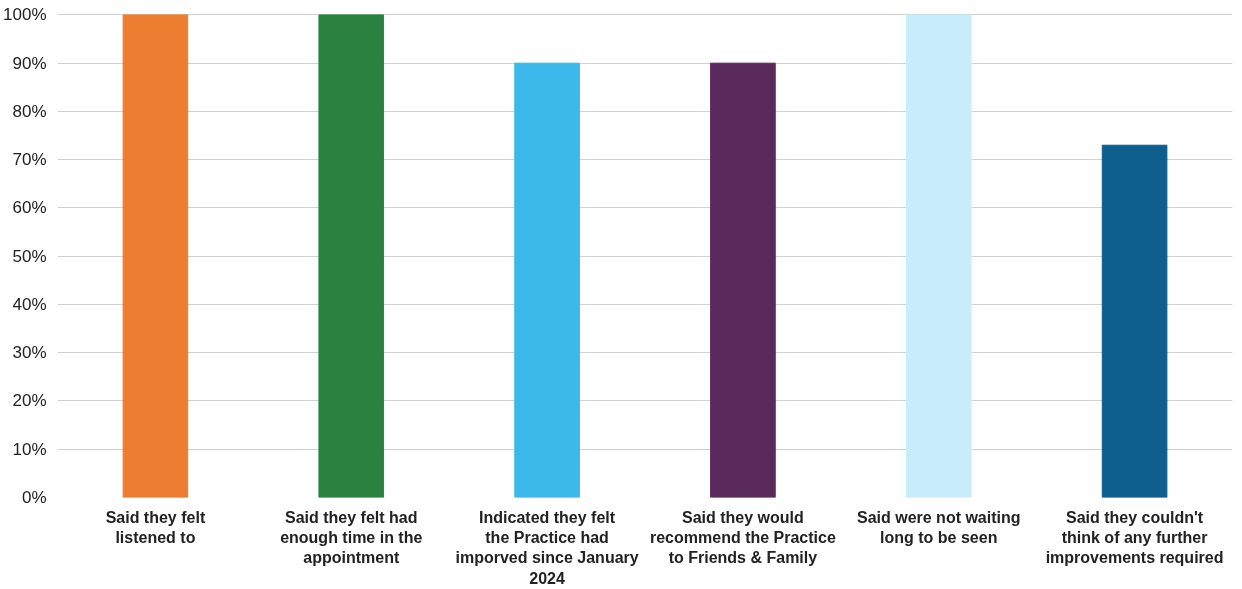 This screenshot has height=589, width=1242. Describe the element at coordinates (29, 449) in the screenshot. I see `y-tick-label: 10%` at that location.